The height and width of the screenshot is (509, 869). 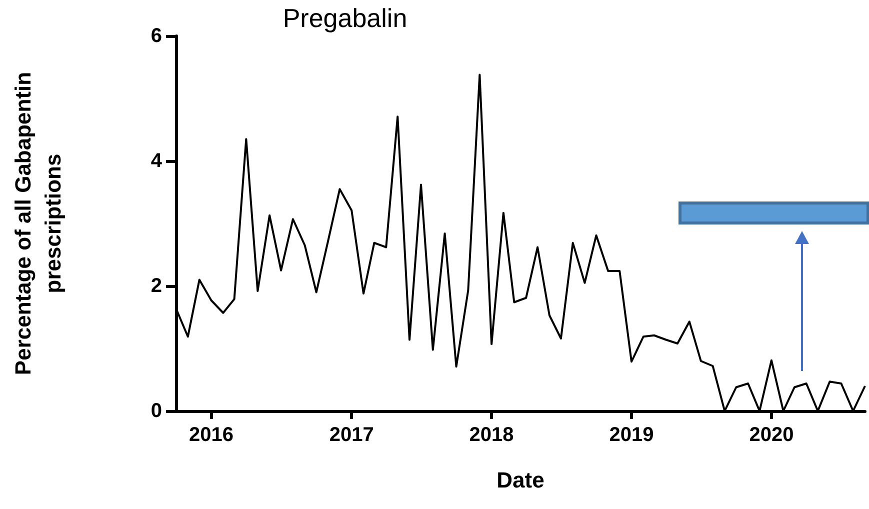 I want to click on y-axis-title: Percentage of all Gabapentin prescriptions, so click(x=38, y=224).